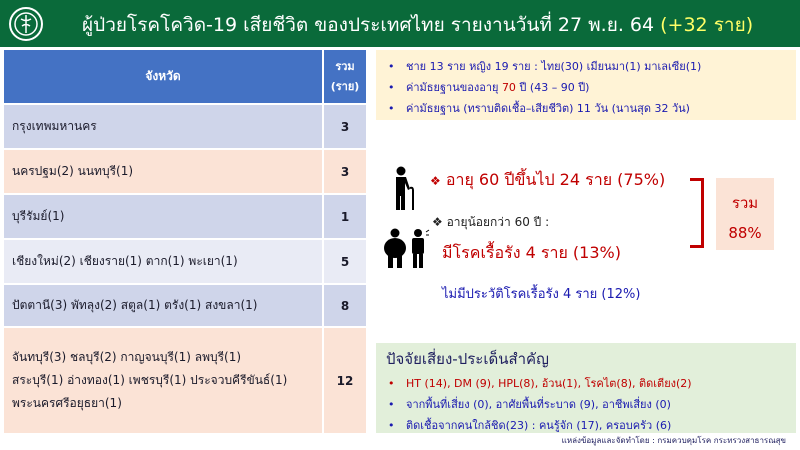  Describe the element at coordinates (345, 76) in the screenshot. I see `total-header: รวม (ราย)` at that location.